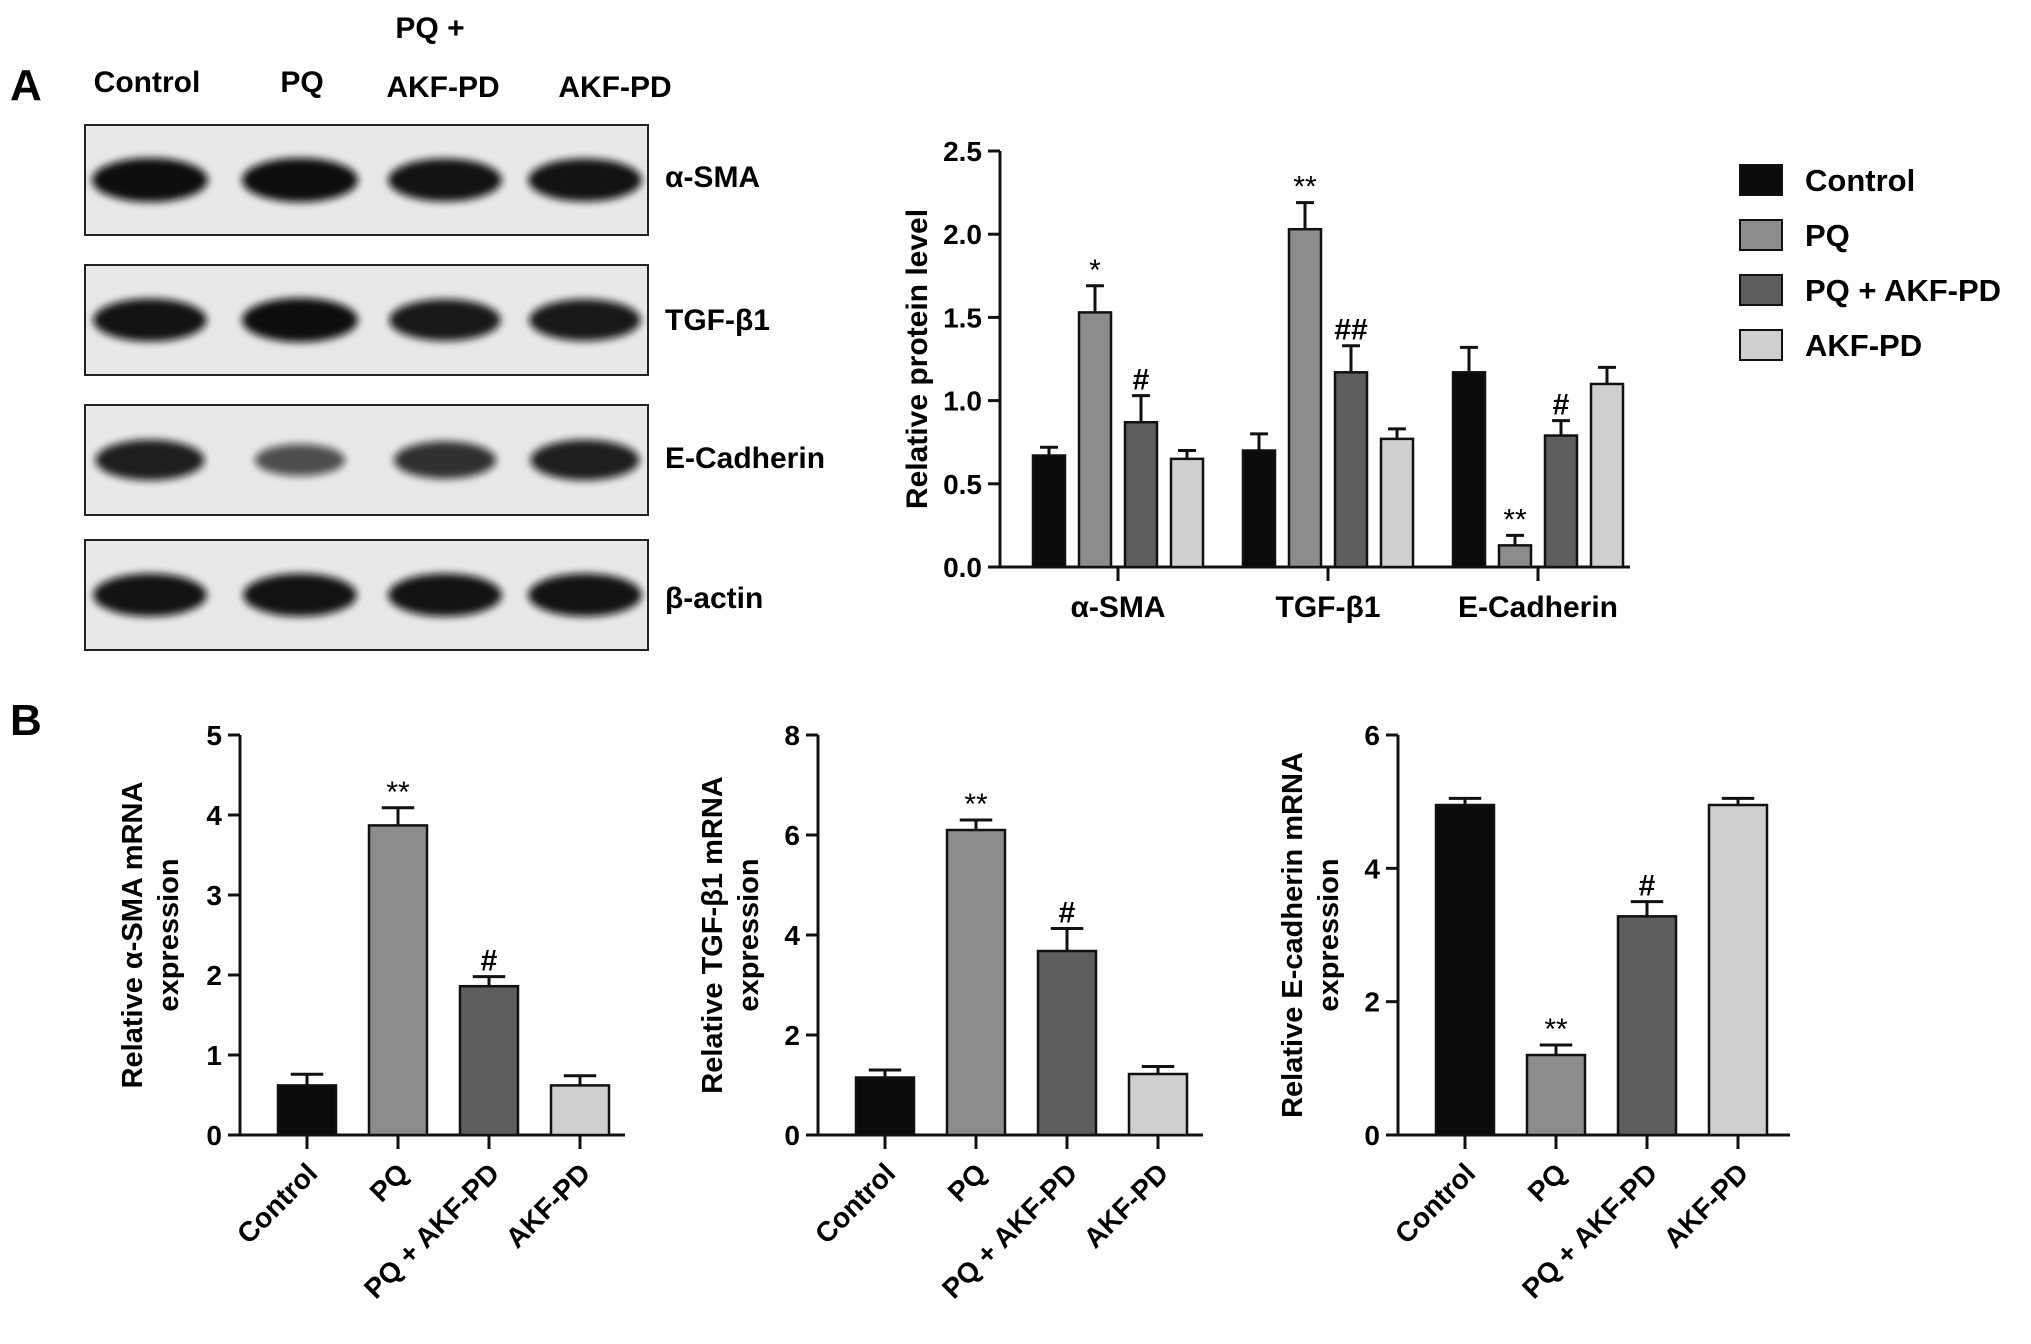  I want to click on protein-y-label: Relative protein level, so click(917, 359).